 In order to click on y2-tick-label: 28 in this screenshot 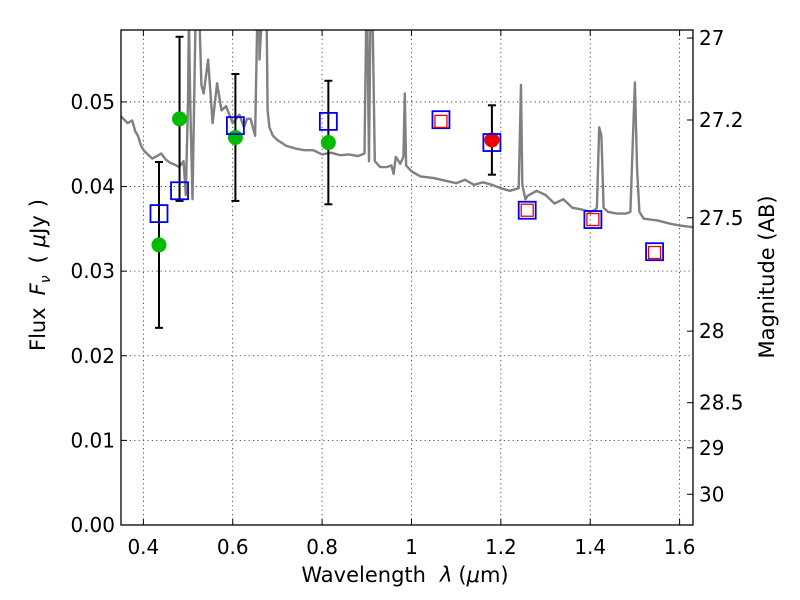, I will do `click(711, 331)`.